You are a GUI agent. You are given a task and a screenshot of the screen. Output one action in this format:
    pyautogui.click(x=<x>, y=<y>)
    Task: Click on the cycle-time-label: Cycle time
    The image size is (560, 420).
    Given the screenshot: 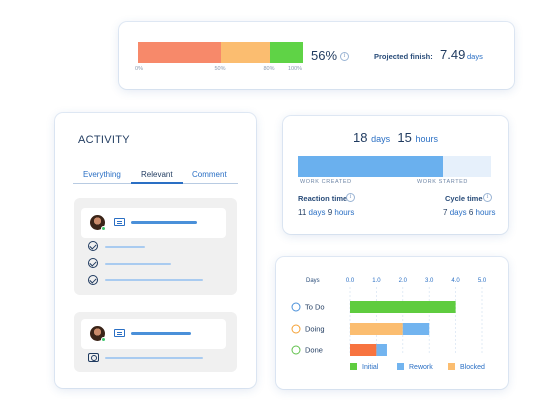 What is the action you would take?
    pyautogui.click(x=464, y=198)
    